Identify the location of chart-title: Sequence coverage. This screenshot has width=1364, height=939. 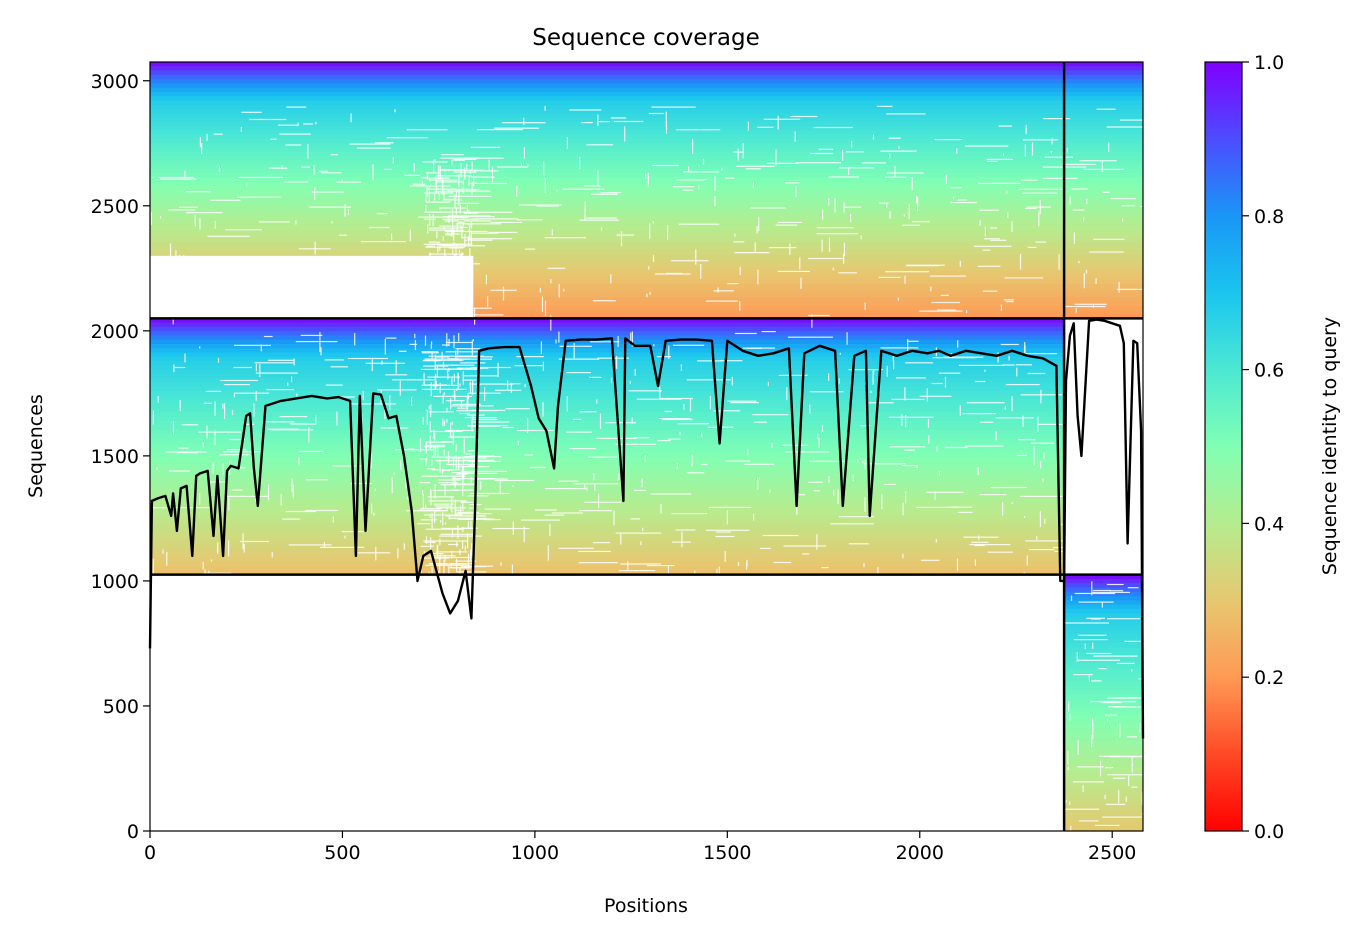
(646, 38).